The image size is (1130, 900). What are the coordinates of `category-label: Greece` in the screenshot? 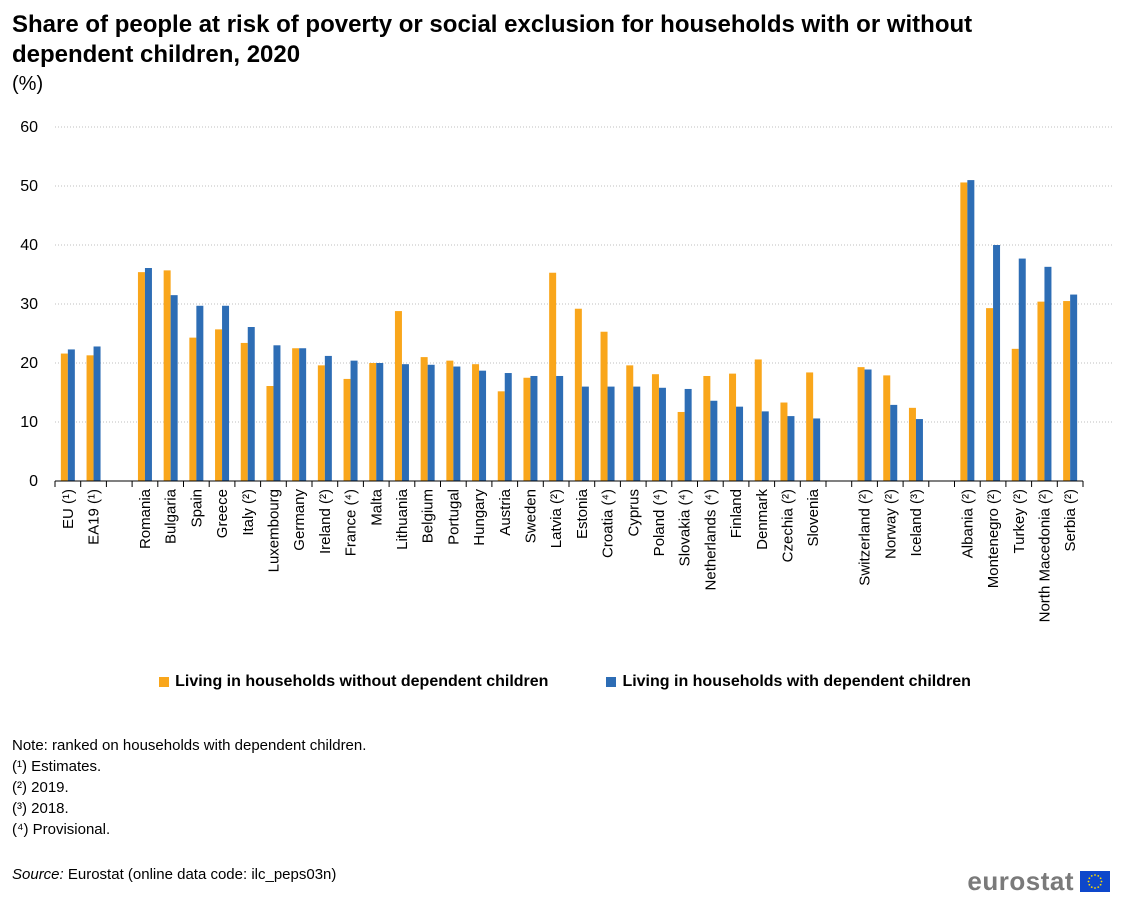 It's located at (222, 513).